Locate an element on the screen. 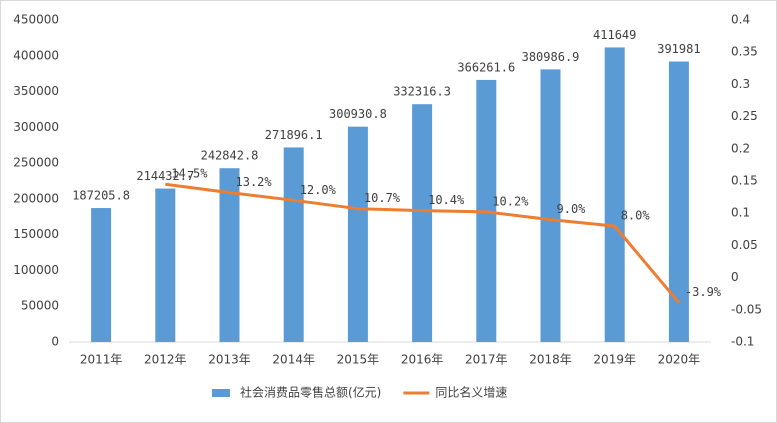 Image resolution: width=777 pixels, height=423 pixels. line-value-label: 14.5% is located at coordinates (189, 174).